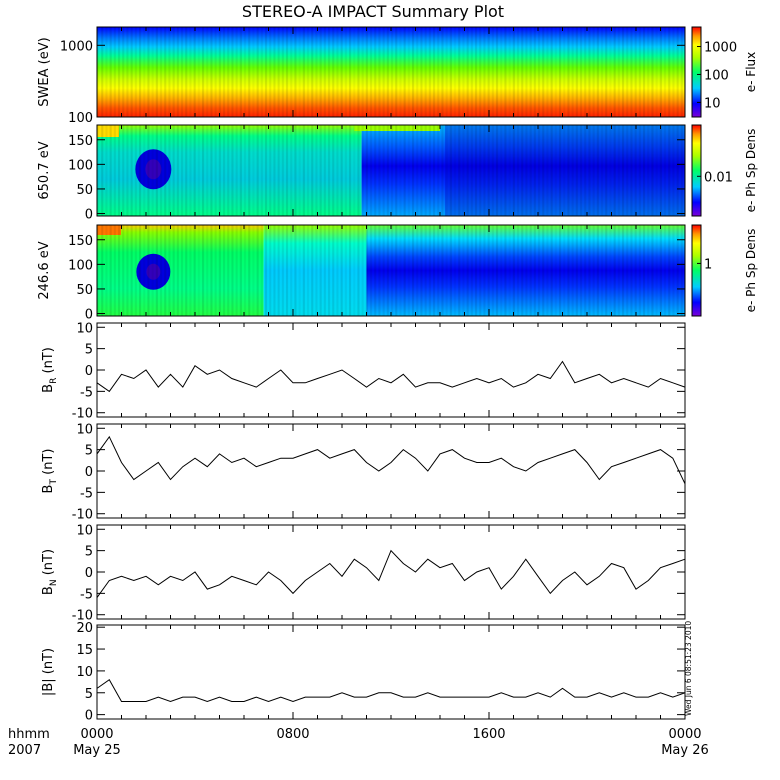  What do you see at coordinates (84, 650) in the screenshot?
I see `y-tick-label: 15` at bounding box center [84, 650].